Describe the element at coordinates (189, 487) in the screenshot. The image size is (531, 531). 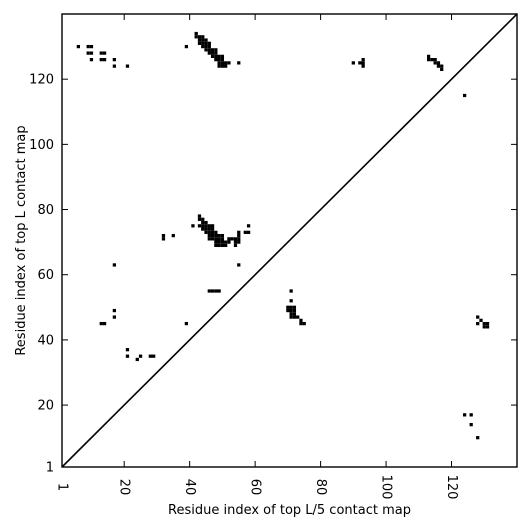
I see `x-tick-label: 40` at that location.